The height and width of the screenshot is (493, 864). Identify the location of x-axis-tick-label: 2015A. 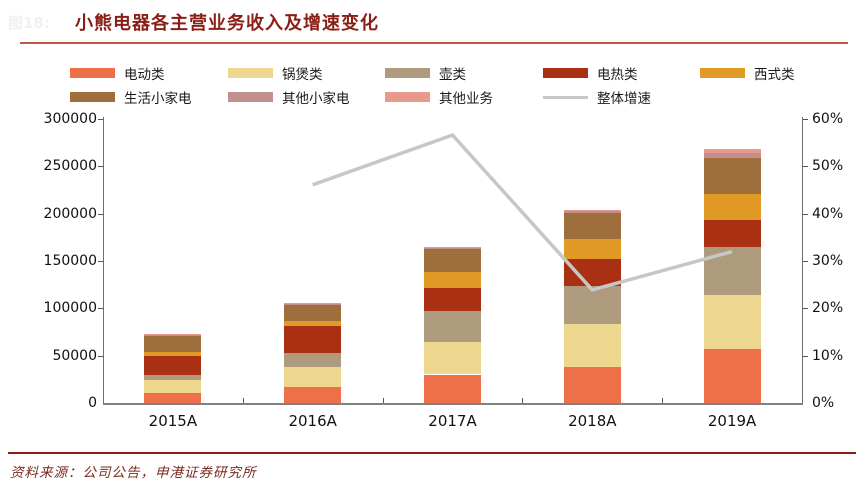
(173, 421).